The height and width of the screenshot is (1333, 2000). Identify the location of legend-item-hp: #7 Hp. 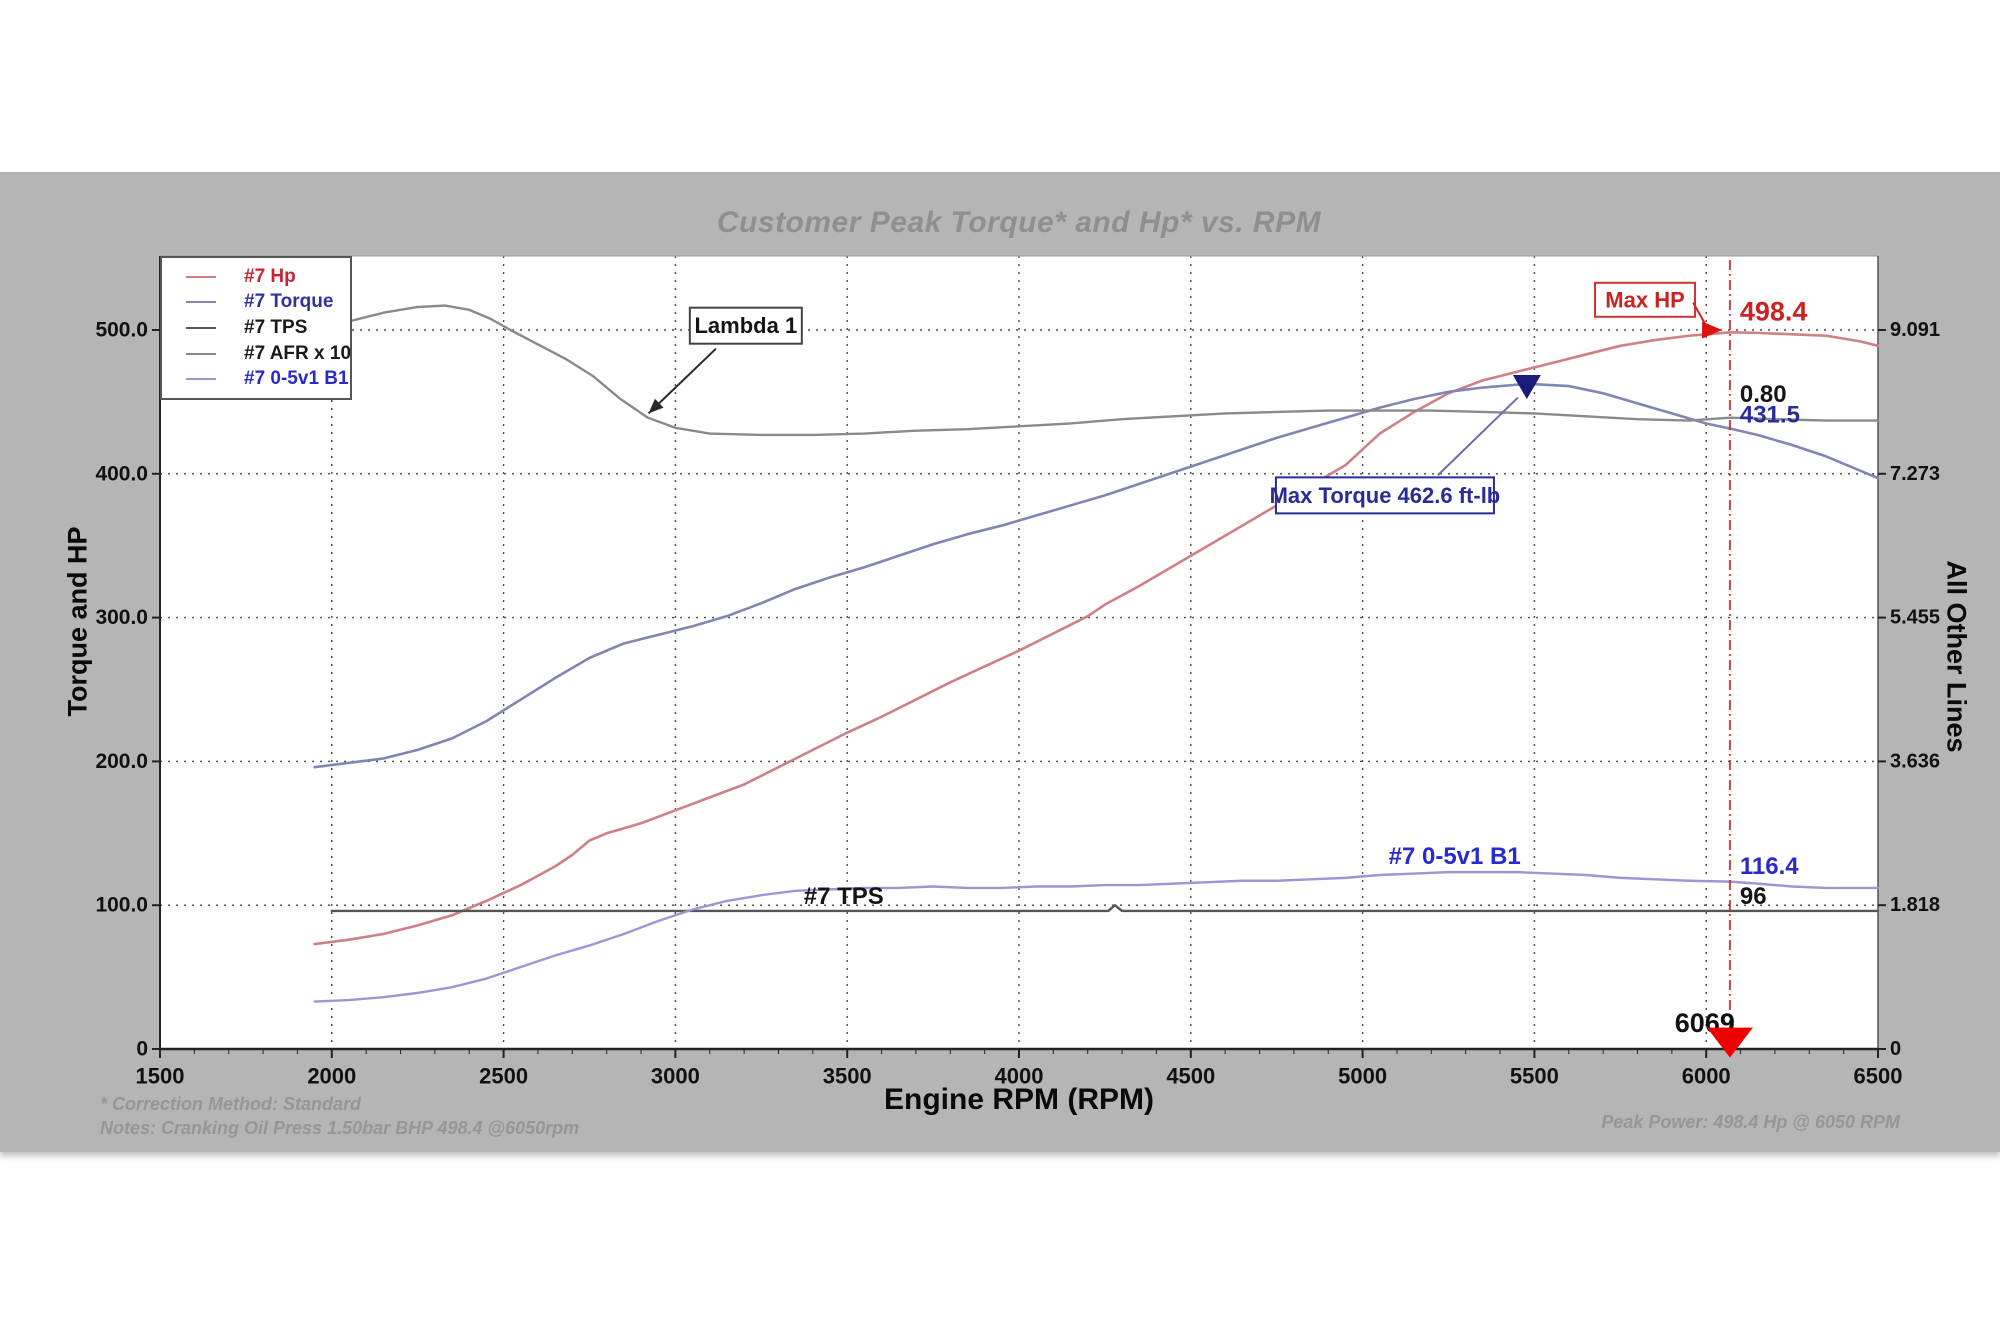
(268, 277).